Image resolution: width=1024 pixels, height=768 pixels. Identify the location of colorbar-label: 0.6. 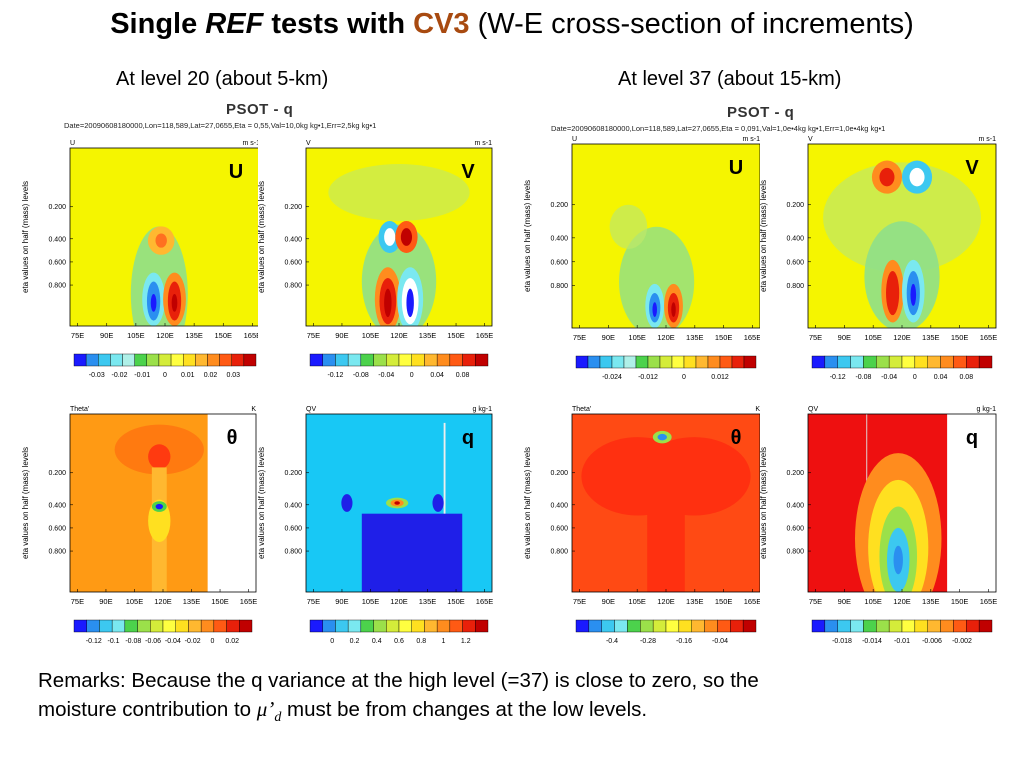
(399, 641).